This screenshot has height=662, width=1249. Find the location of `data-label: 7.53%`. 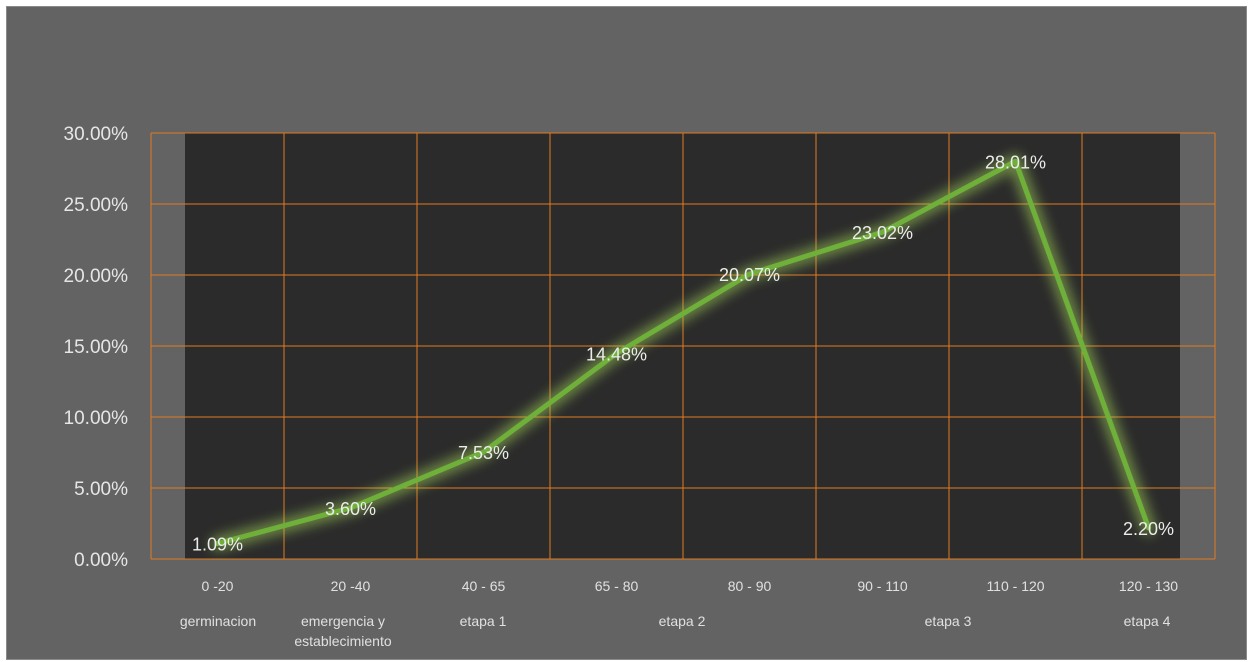

data-label: 7.53% is located at coordinates (483, 453).